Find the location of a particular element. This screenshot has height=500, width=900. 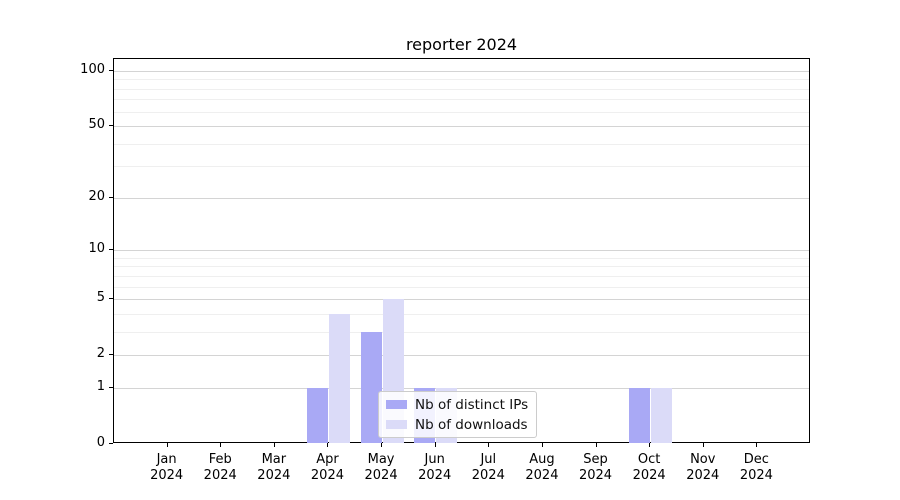

y-tick-label-5: 5 is located at coordinates (100, 298).